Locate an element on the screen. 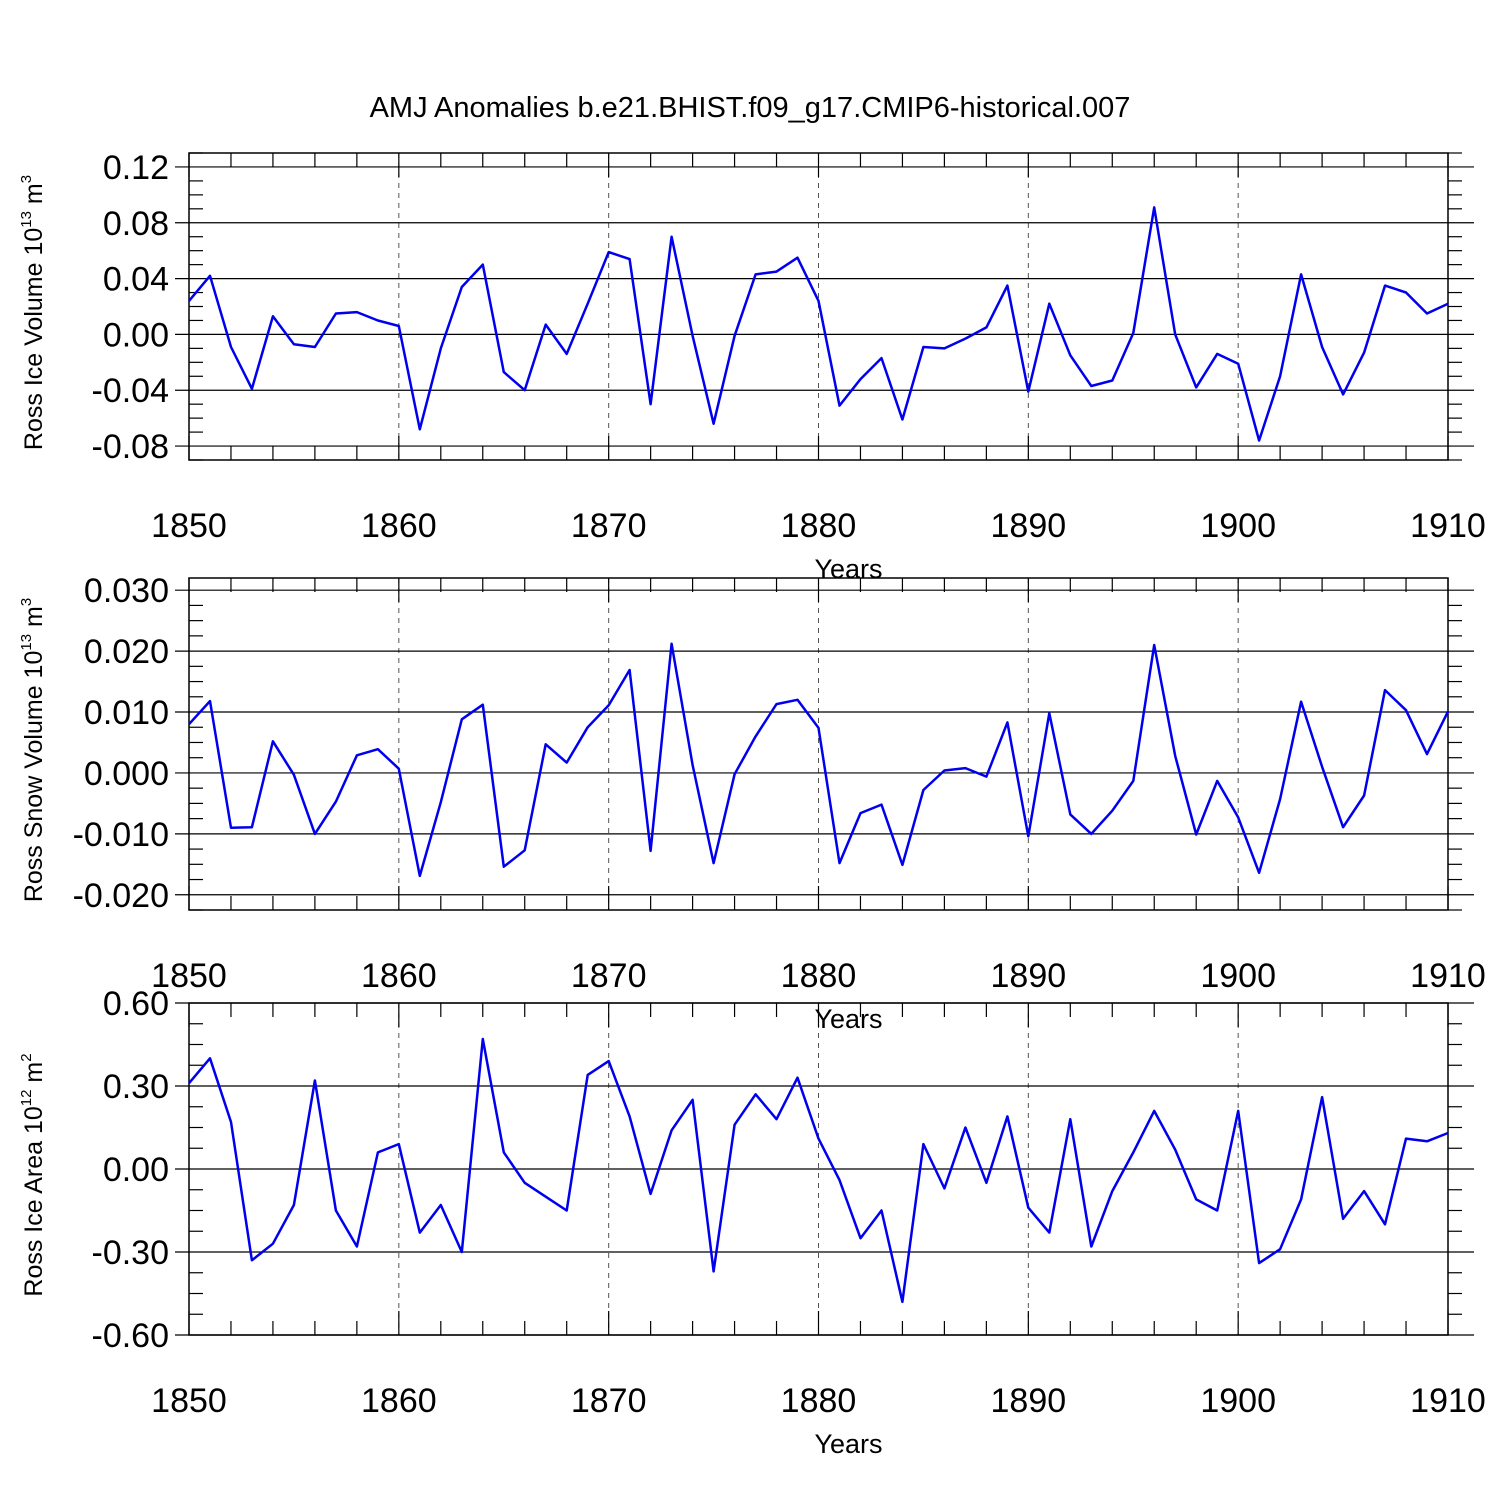  y-tick-label: -0.04 is located at coordinates (131, 391).